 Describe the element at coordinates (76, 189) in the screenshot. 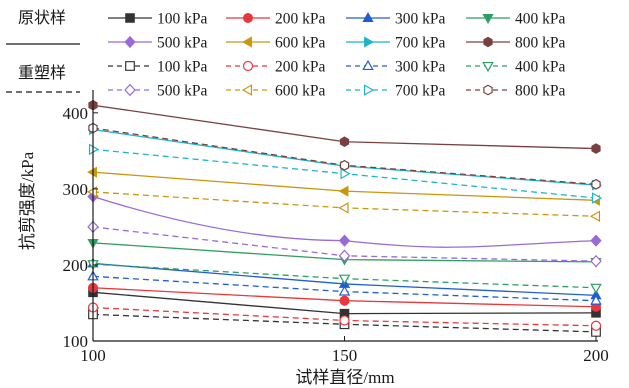

I see `y-tick-label: 300` at that location.